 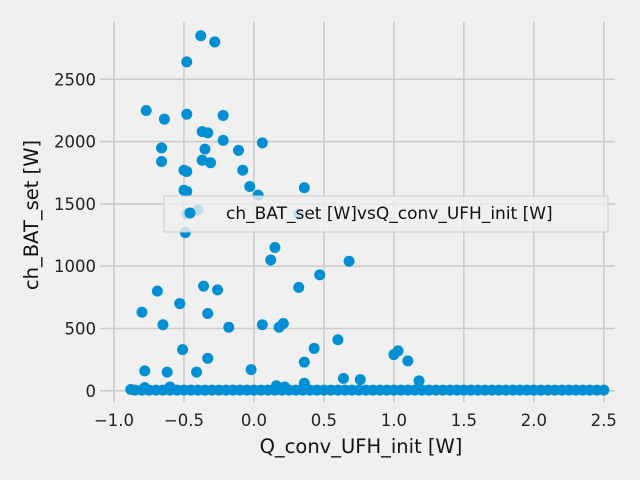 I want to click on legend: ch_BAT_set [W]vsQ_conv_UFH_init [W], so click(x=386, y=214).